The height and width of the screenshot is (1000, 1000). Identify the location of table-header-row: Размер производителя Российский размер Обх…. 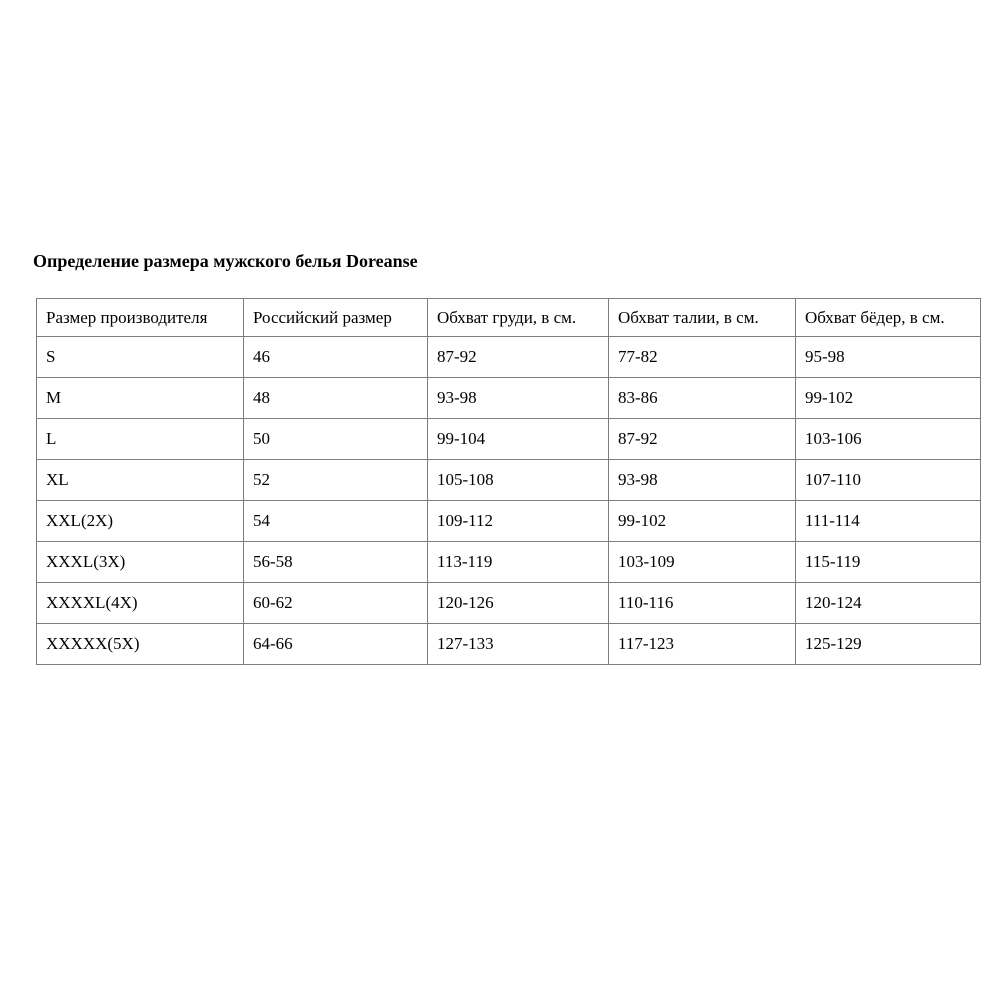
(508, 317).